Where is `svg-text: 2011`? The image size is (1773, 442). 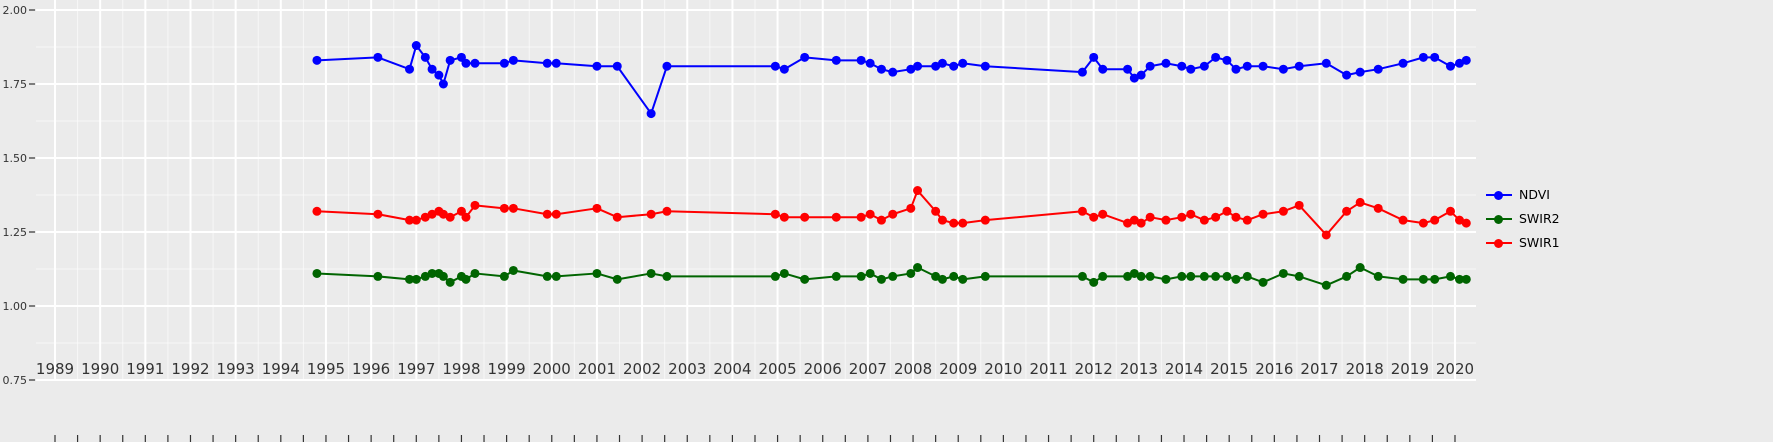
svg-text: 2011 is located at coordinates (1048, 369).